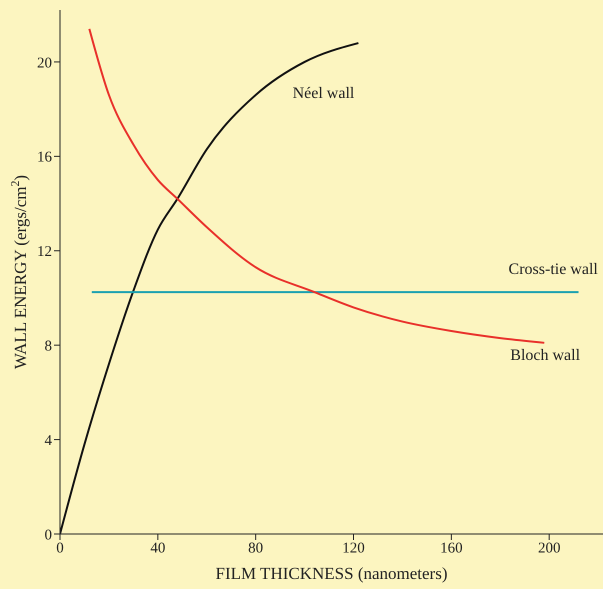 The height and width of the screenshot is (589, 603). I want to click on y-tick-label: 8, so click(48, 346).